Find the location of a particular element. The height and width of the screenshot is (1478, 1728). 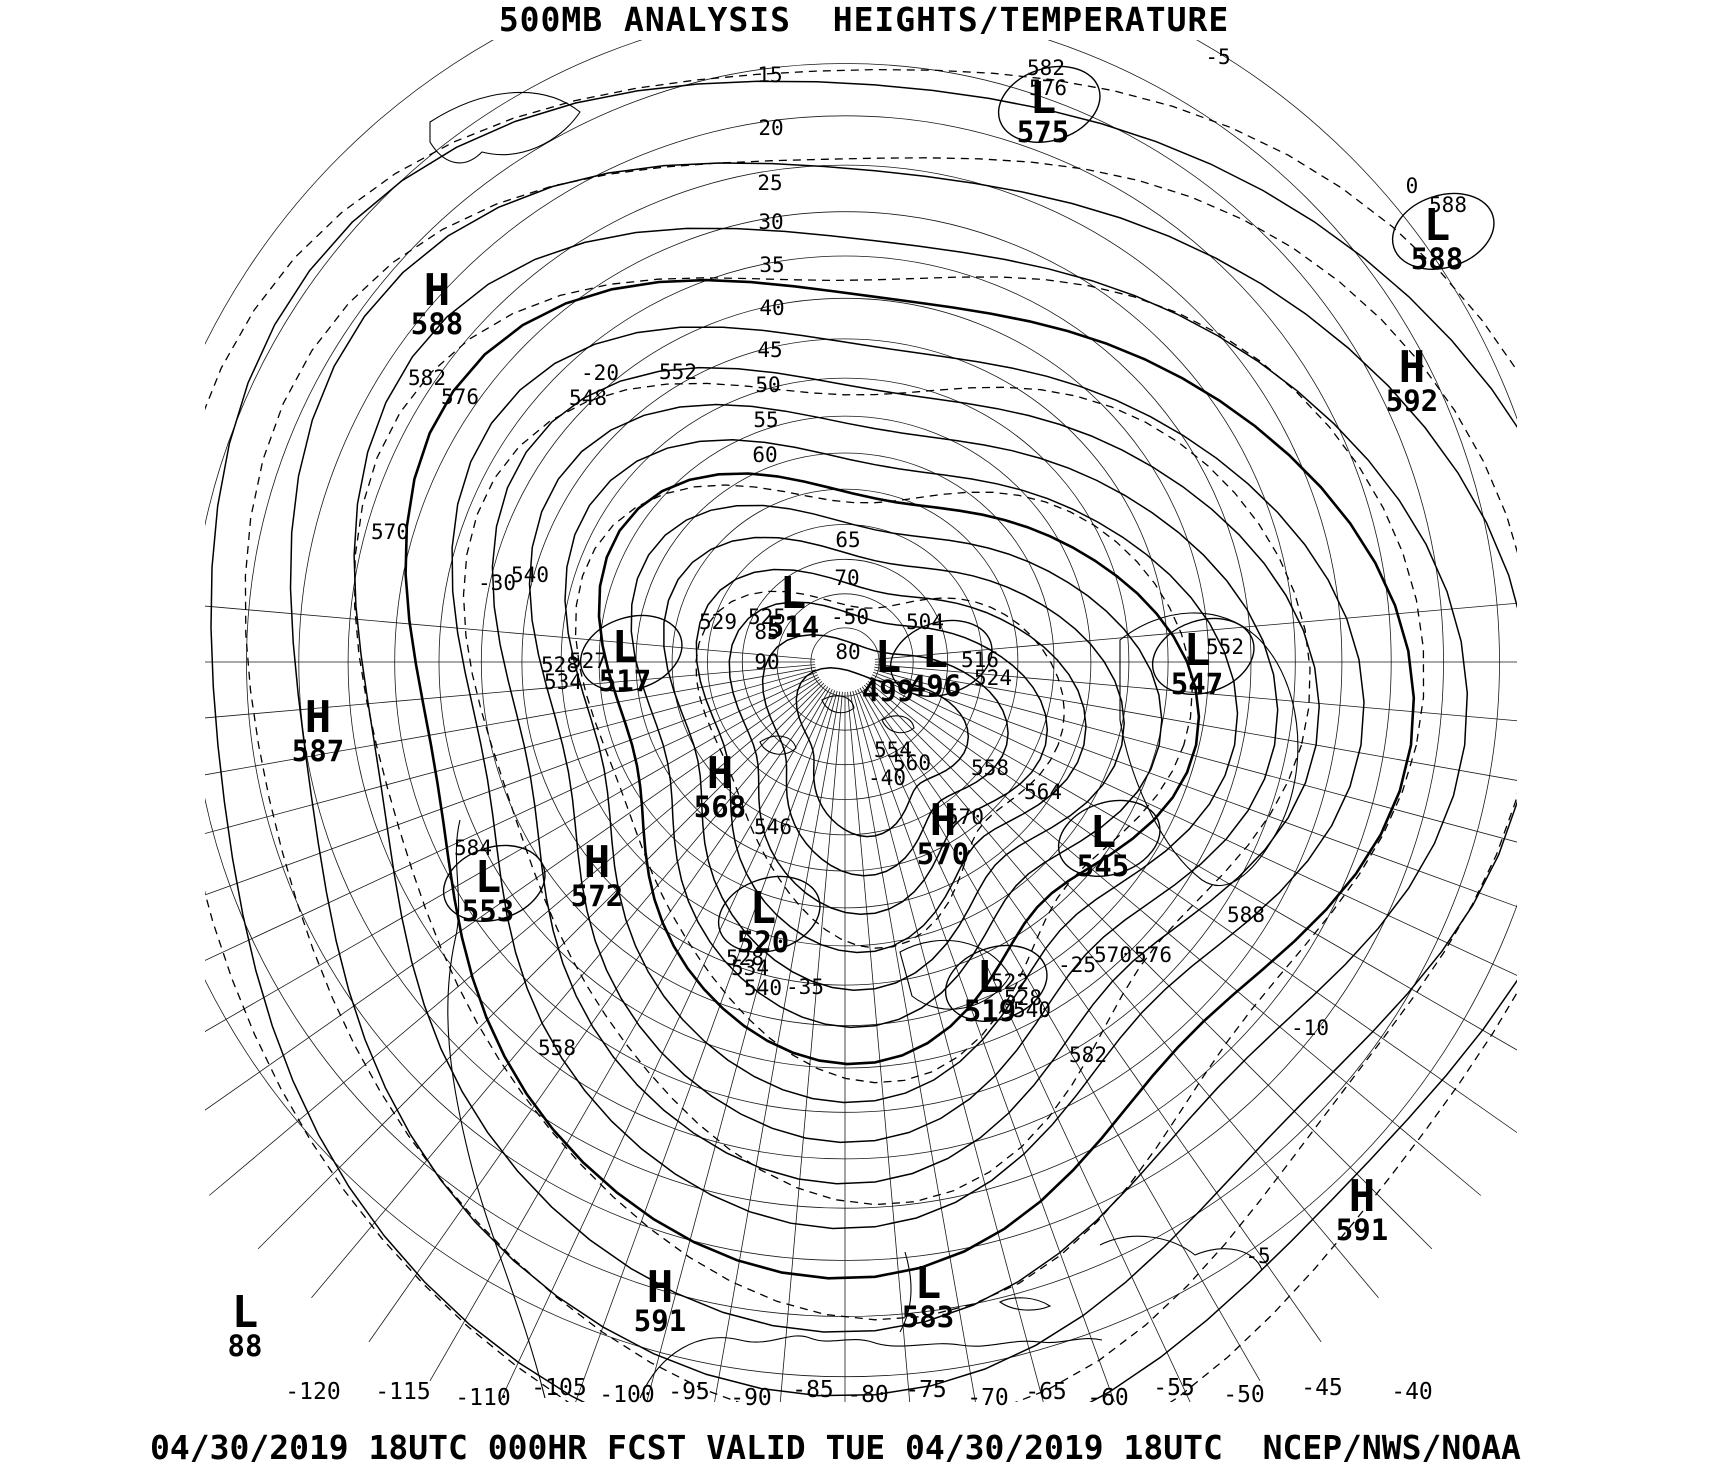

contour-label: 560 is located at coordinates (912, 763).